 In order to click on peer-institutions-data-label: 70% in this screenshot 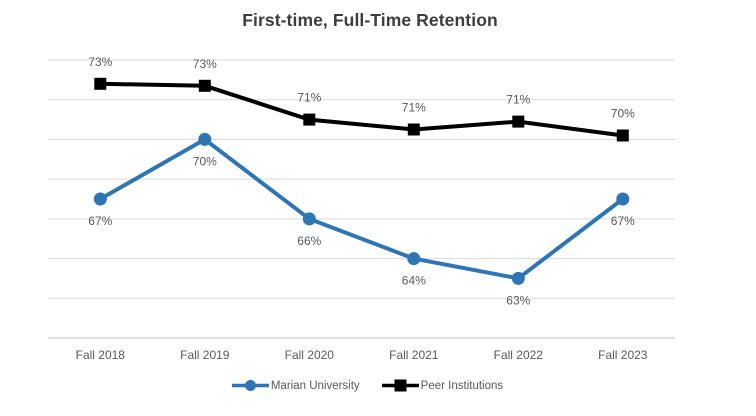, I will do `click(623, 114)`.